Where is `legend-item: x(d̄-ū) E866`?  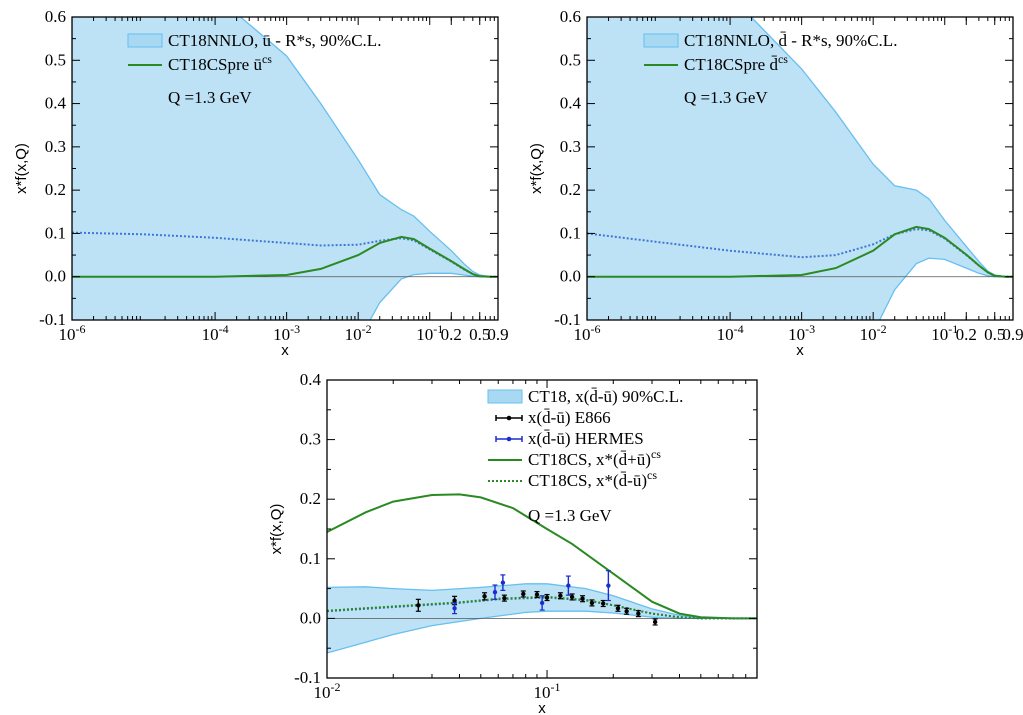 legend-item: x(d̄-ū) E866 is located at coordinates (553, 417).